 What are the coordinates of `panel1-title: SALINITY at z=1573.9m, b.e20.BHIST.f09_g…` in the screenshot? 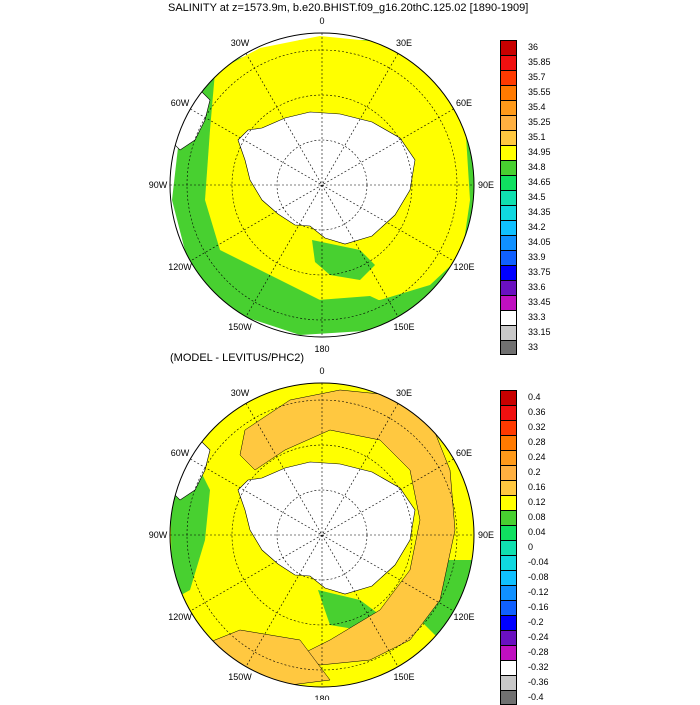 It's located at (348, 8).